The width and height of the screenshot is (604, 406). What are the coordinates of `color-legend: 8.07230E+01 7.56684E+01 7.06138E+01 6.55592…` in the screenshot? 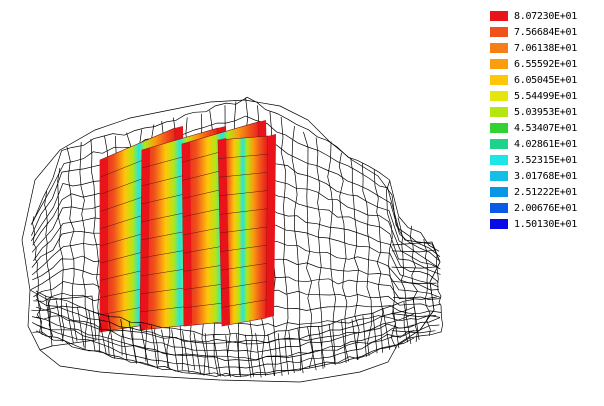 It's located at (546, 120).